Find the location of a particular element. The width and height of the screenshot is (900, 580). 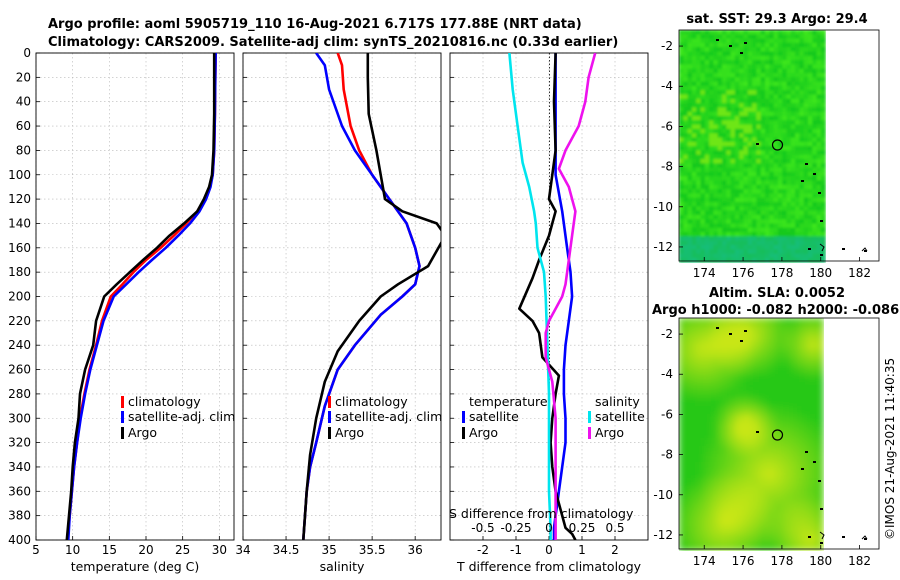

y-tick-label: 80 is located at coordinates (23, 150).